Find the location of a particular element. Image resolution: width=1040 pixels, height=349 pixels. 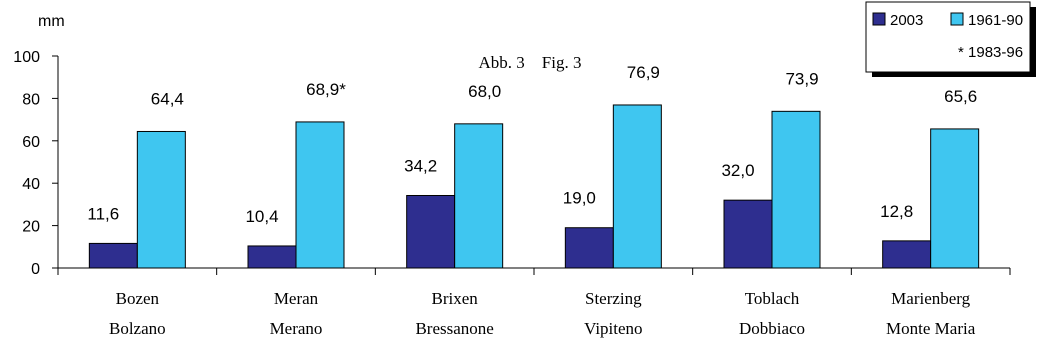

data-label: 64,4 is located at coordinates (167, 98).